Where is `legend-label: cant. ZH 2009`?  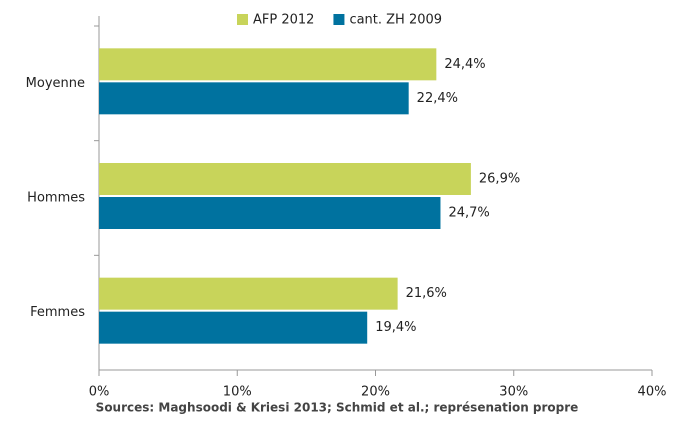
legend-label: cant. ZH 2009 is located at coordinates (395, 20).